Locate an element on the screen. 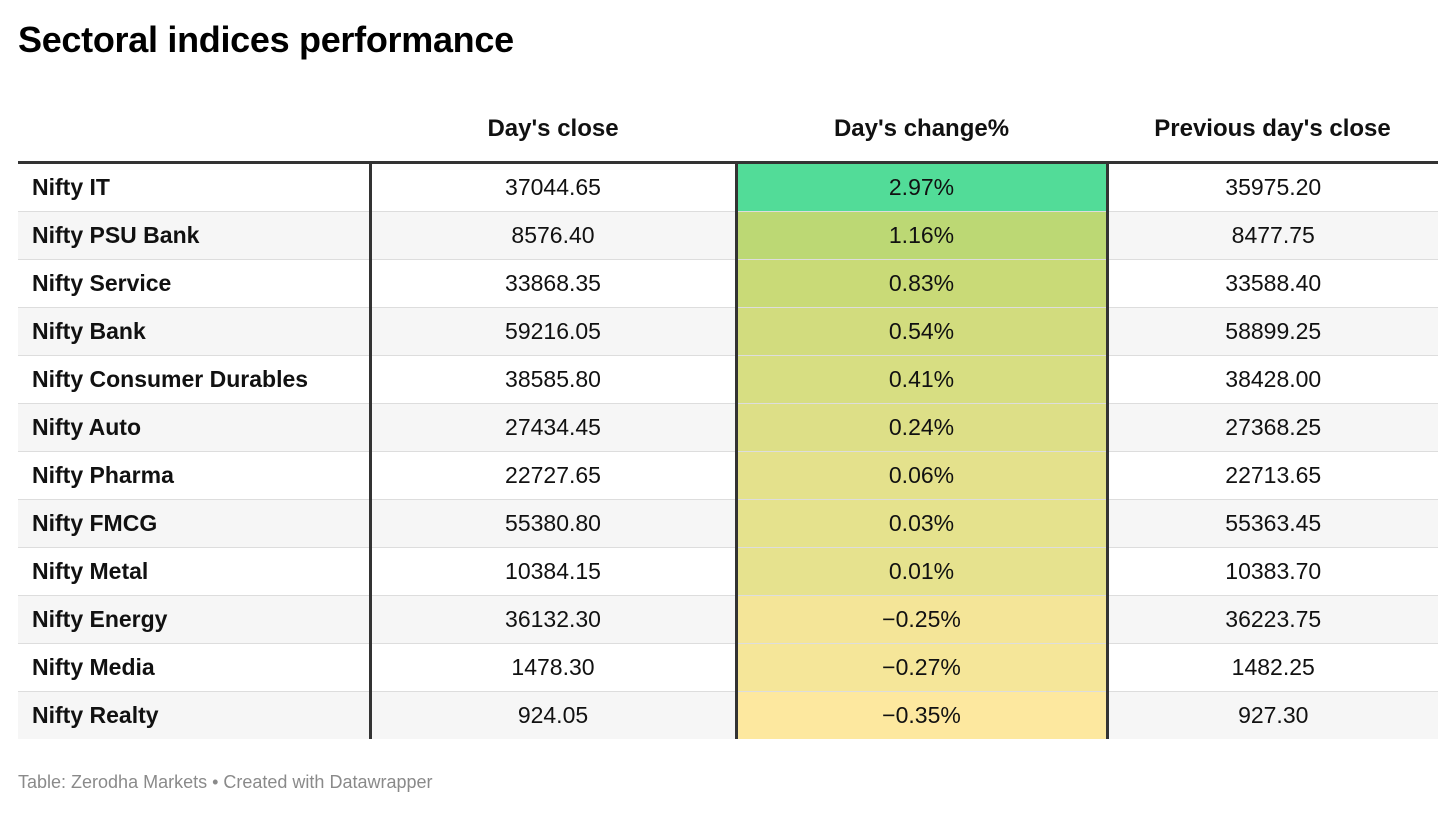 This screenshot has height=813, width=1456. table-row: Nifty Bank 59216.05 0.54% 58899.25 is located at coordinates (728, 331).